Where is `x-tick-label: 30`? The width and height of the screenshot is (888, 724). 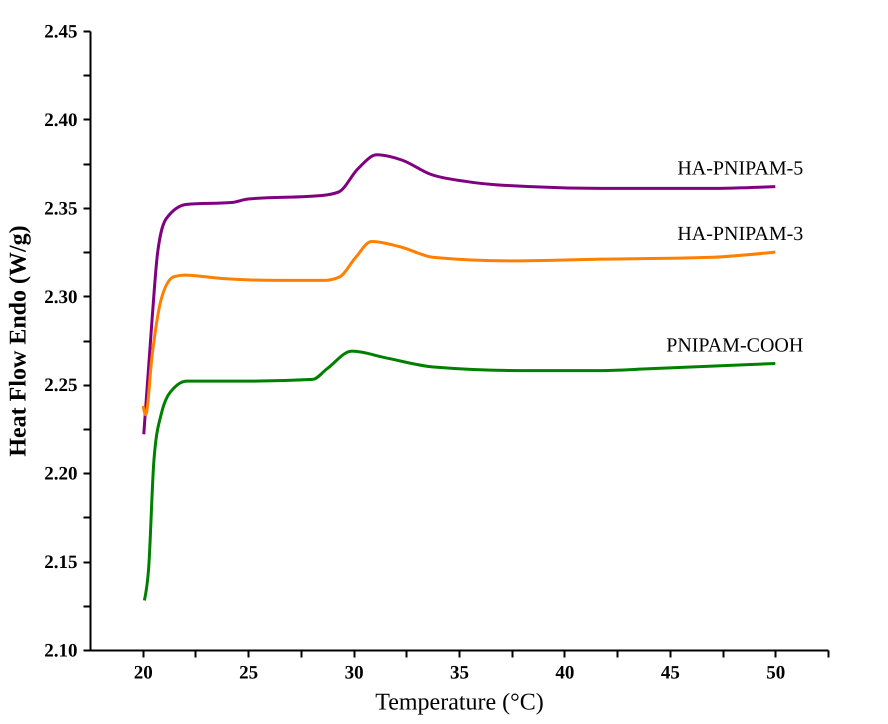 x-tick-label: 30 is located at coordinates (354, 673).